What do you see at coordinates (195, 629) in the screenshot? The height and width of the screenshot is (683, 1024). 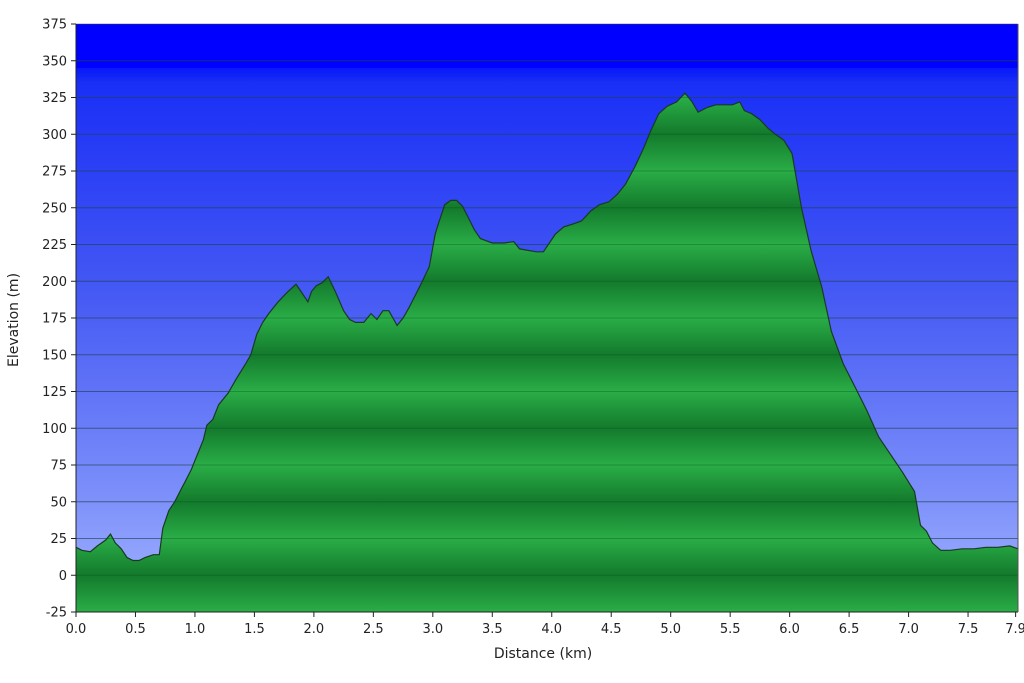 I see `x-tick-label: 1.0` at bounding box center [195, 629].